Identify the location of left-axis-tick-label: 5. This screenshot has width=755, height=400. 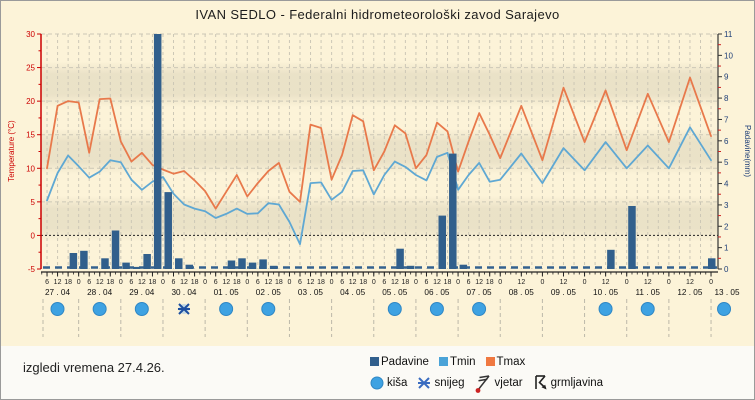
(33, 202).